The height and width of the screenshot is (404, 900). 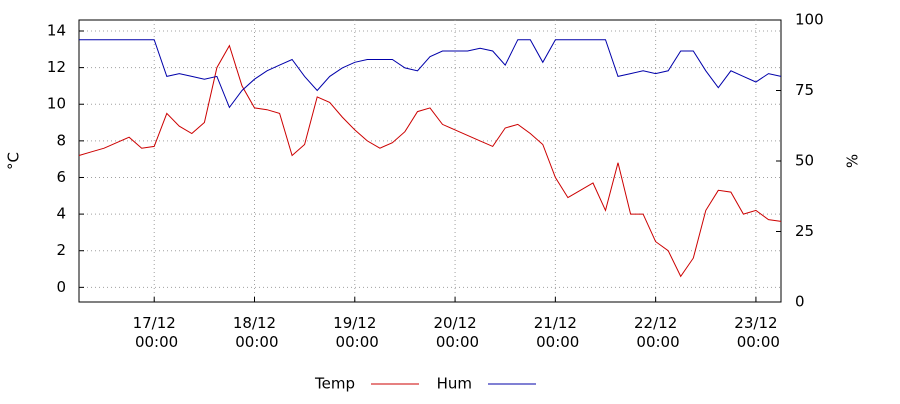 What do you see at coordinates (355, 332) in the screenshot?
I see `x-tick-label: 19/12 00:00` at bounding box center [355, 332].